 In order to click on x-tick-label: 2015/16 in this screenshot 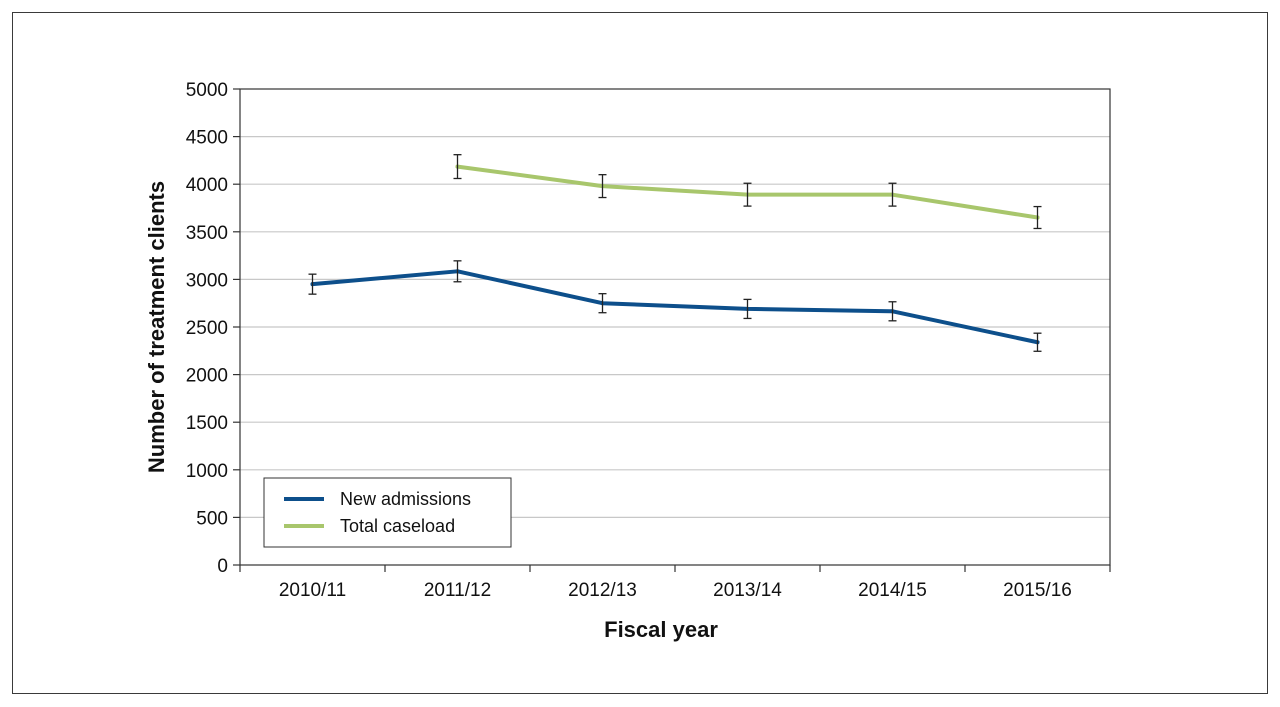, I will do `click(1037, 590)`.